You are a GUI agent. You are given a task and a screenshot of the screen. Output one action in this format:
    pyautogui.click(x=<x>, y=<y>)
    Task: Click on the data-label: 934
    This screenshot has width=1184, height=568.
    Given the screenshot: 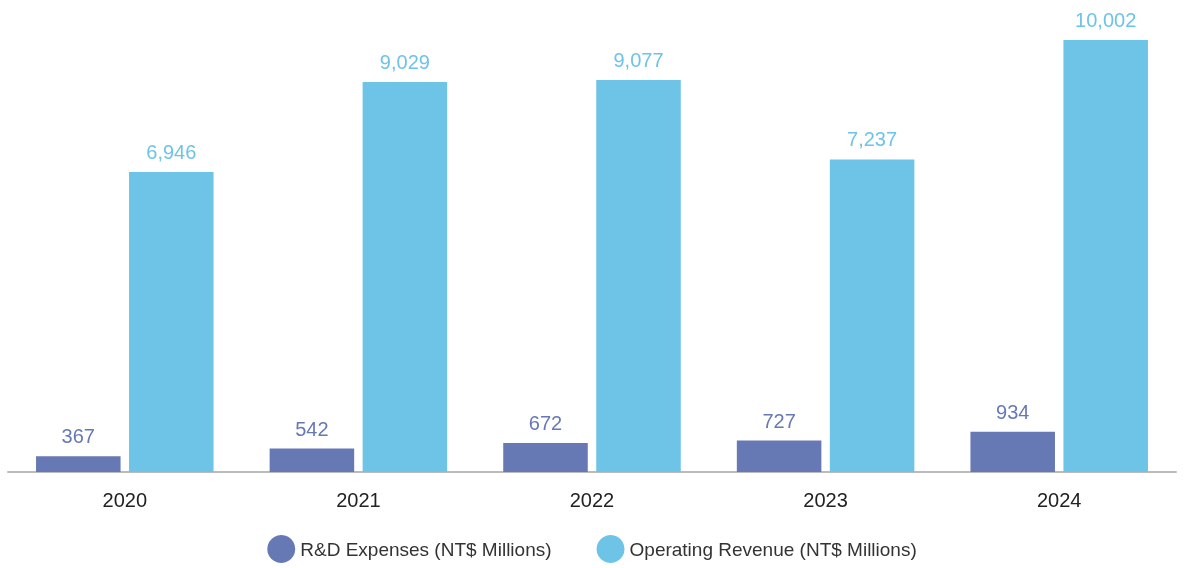 What is the action you would take?
    pyautogui.click(x=1013, y=411)
    